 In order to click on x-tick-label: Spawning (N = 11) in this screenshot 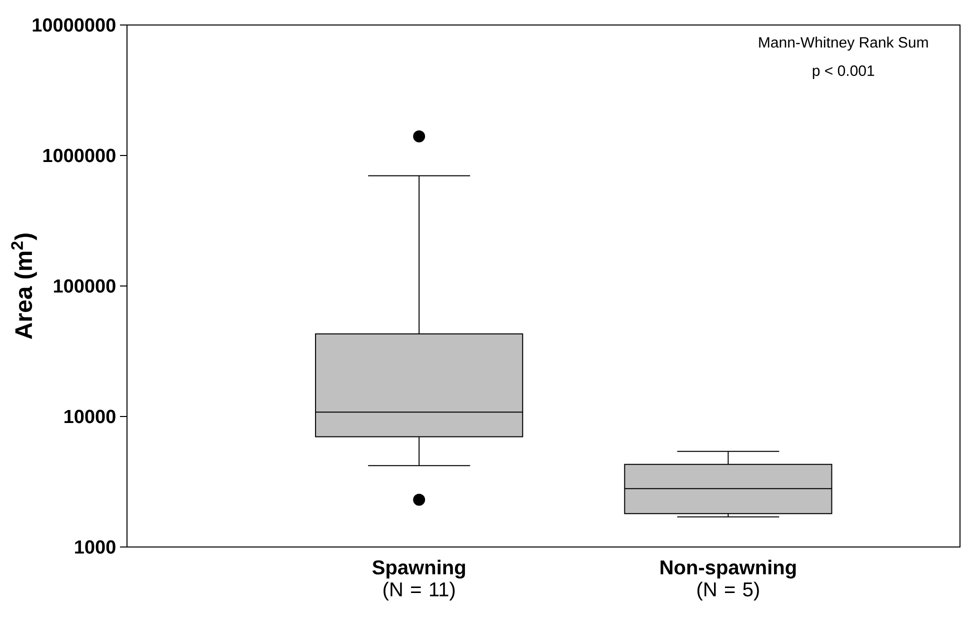, I will do `click(418, 580)`.